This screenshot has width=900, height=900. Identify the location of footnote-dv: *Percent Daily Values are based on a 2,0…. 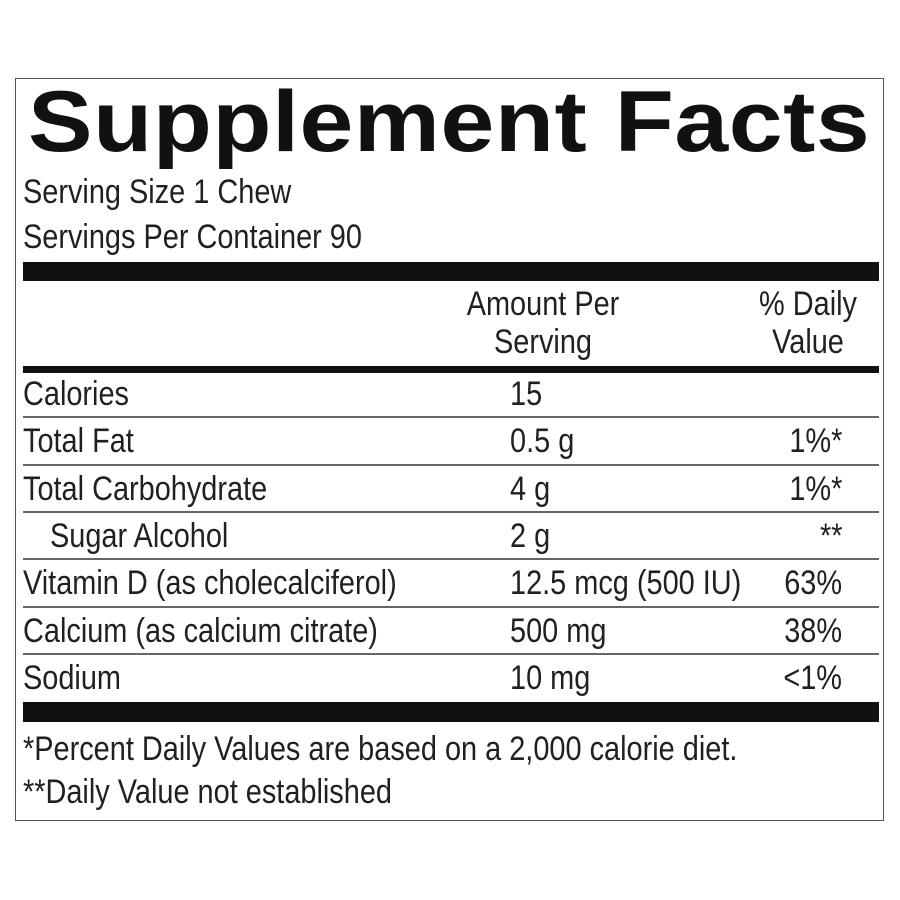
(380, 749).